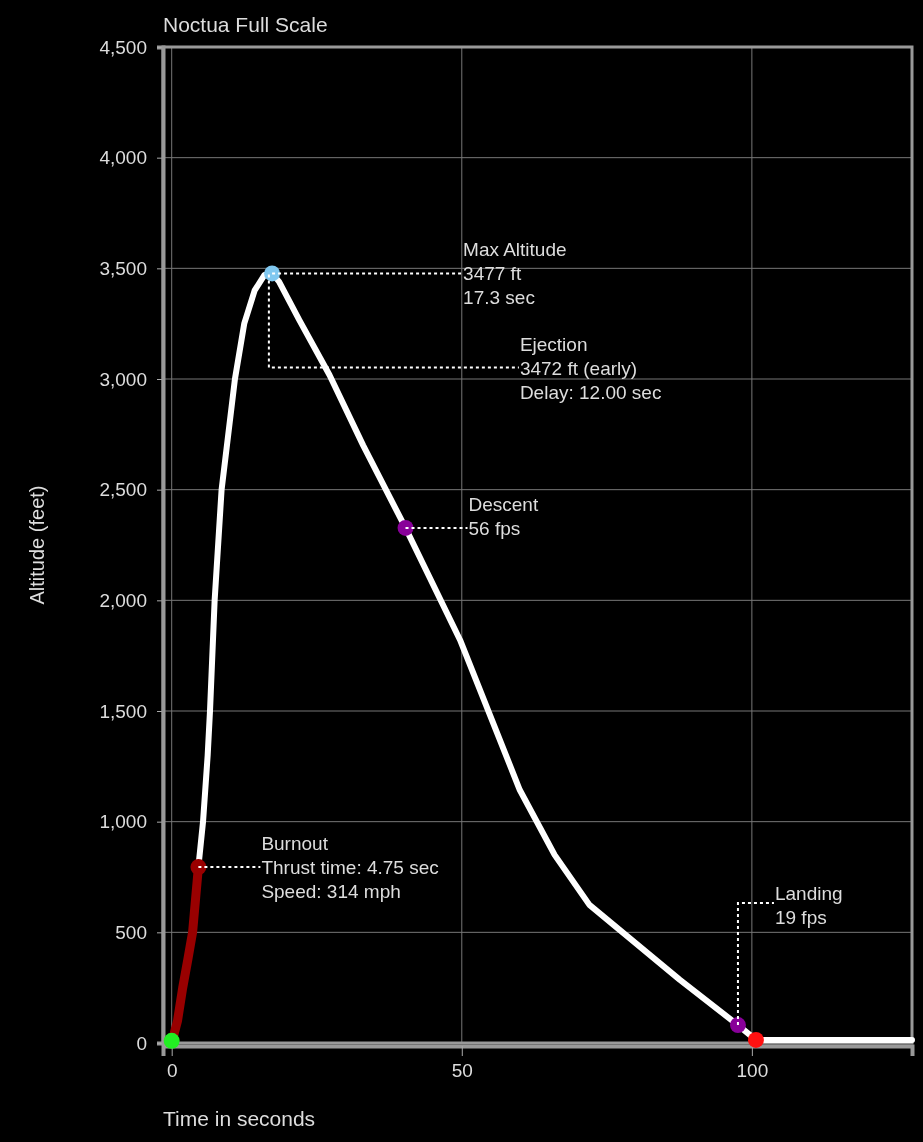 Image resolution: width=923 pixels, height=1142 pixels. What do you see at coordinates (350, 868) in the screenshot?
I see `annotation: Burnout Thrust time: 4.75 sec Speed: 314 mph` at bounding box center [350, 868].